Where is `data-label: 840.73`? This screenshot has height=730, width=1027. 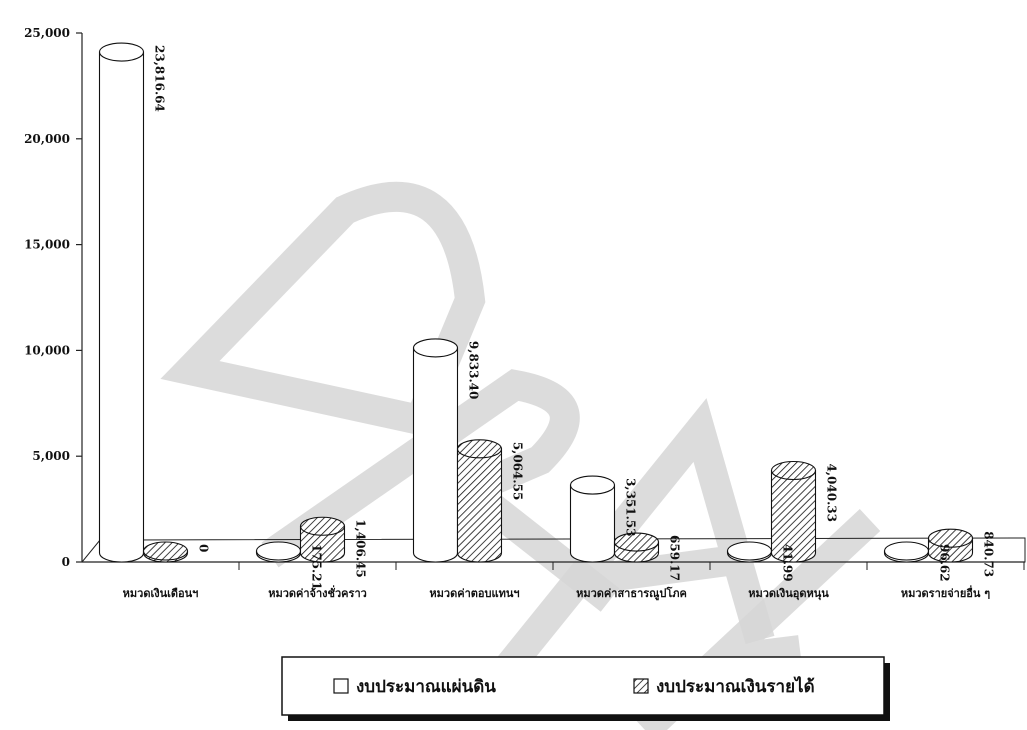
data-label: 840.73 is located at coordinates (989, 554).